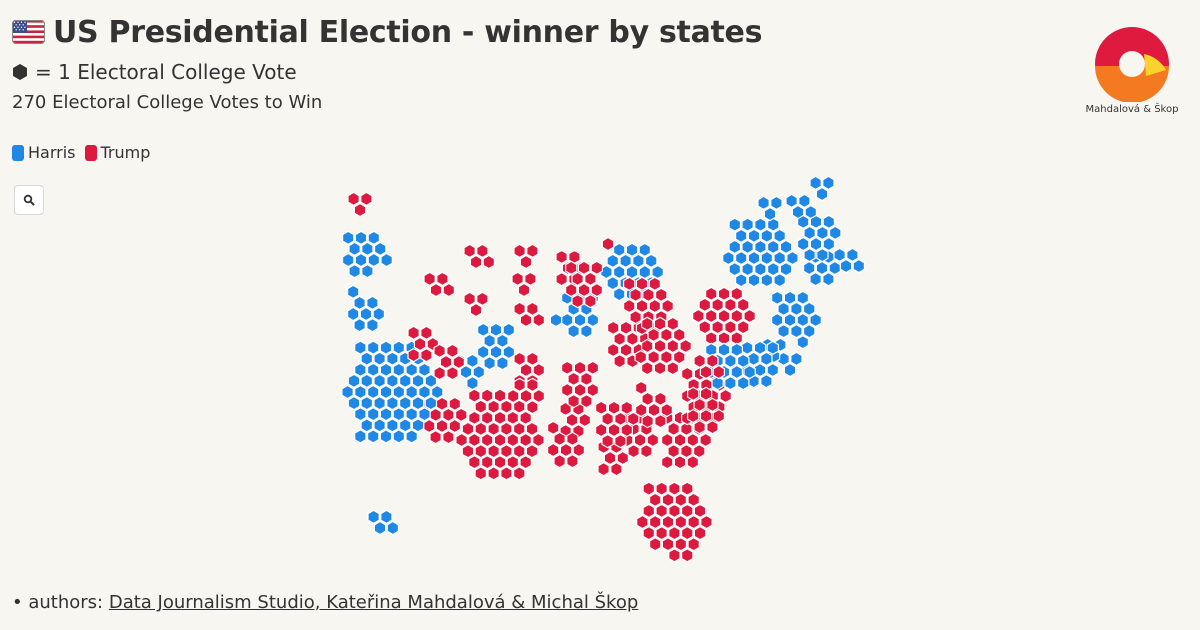  Describe the element at coordinates (674, 522) in the screenshot. I see `state-florida` at that location.